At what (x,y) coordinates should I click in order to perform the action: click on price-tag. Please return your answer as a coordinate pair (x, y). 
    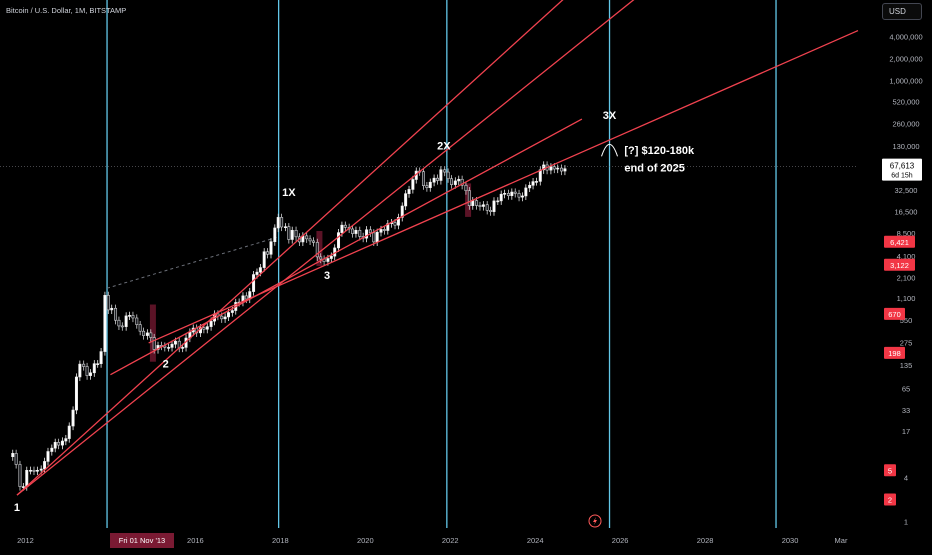
    Looking at the image, I should click on (899, 241).